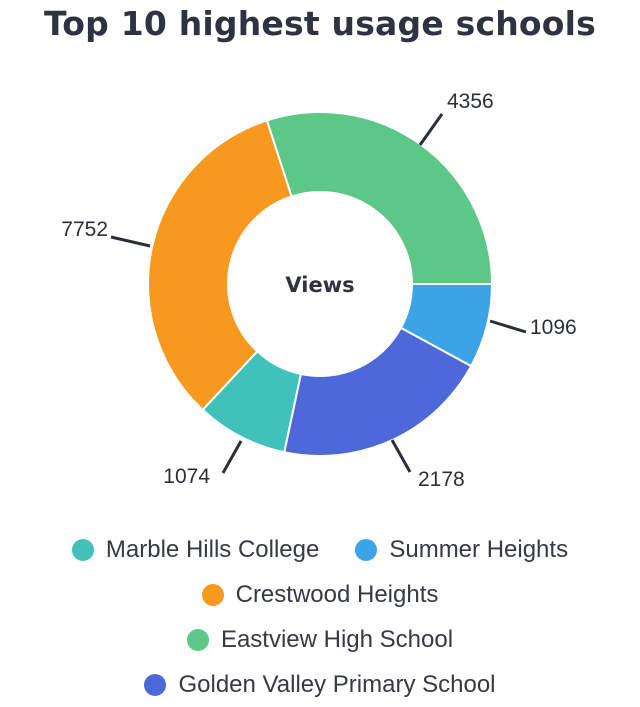 The width and height of the screenshot is (640, 707). I want to click on center-label: Views, so click(319, 285).